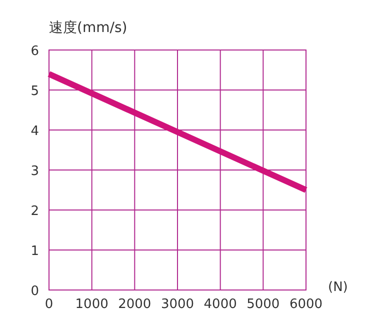  I want to click on x-tick-label: 2000, so click(135, 304).